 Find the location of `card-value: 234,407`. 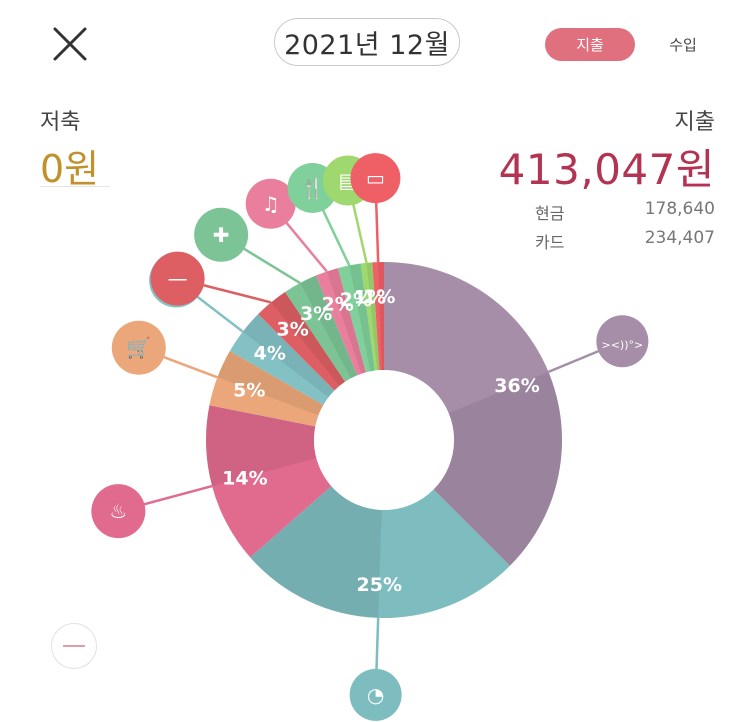

card-value: 234,407 is located at coordinates (679, 238).